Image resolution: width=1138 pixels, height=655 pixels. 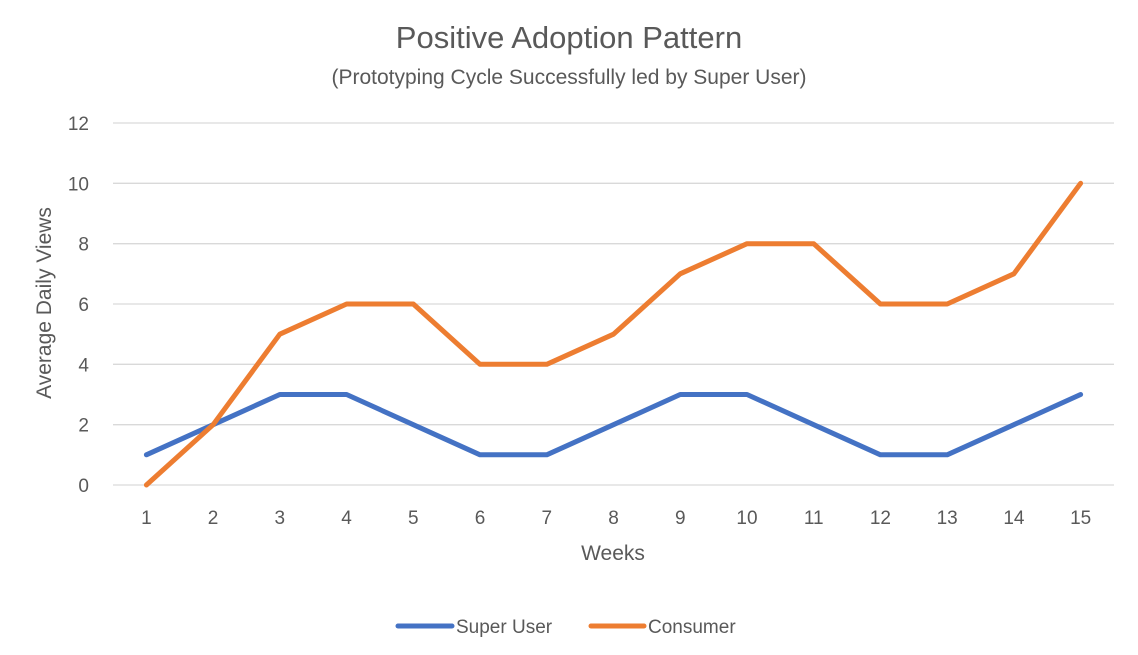 What do you see at coordinates (504, 627) in the screenshot?
I see `legend-label: Super User` at bounding box center [504, 627].